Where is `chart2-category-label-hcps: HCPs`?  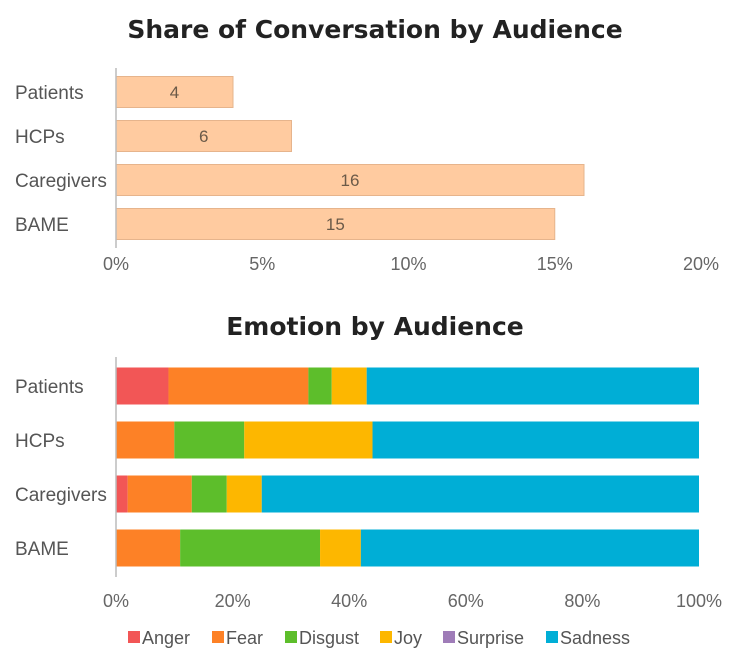 chart2-category-label-hcps: HCPs is located at coordinates (40, 441).